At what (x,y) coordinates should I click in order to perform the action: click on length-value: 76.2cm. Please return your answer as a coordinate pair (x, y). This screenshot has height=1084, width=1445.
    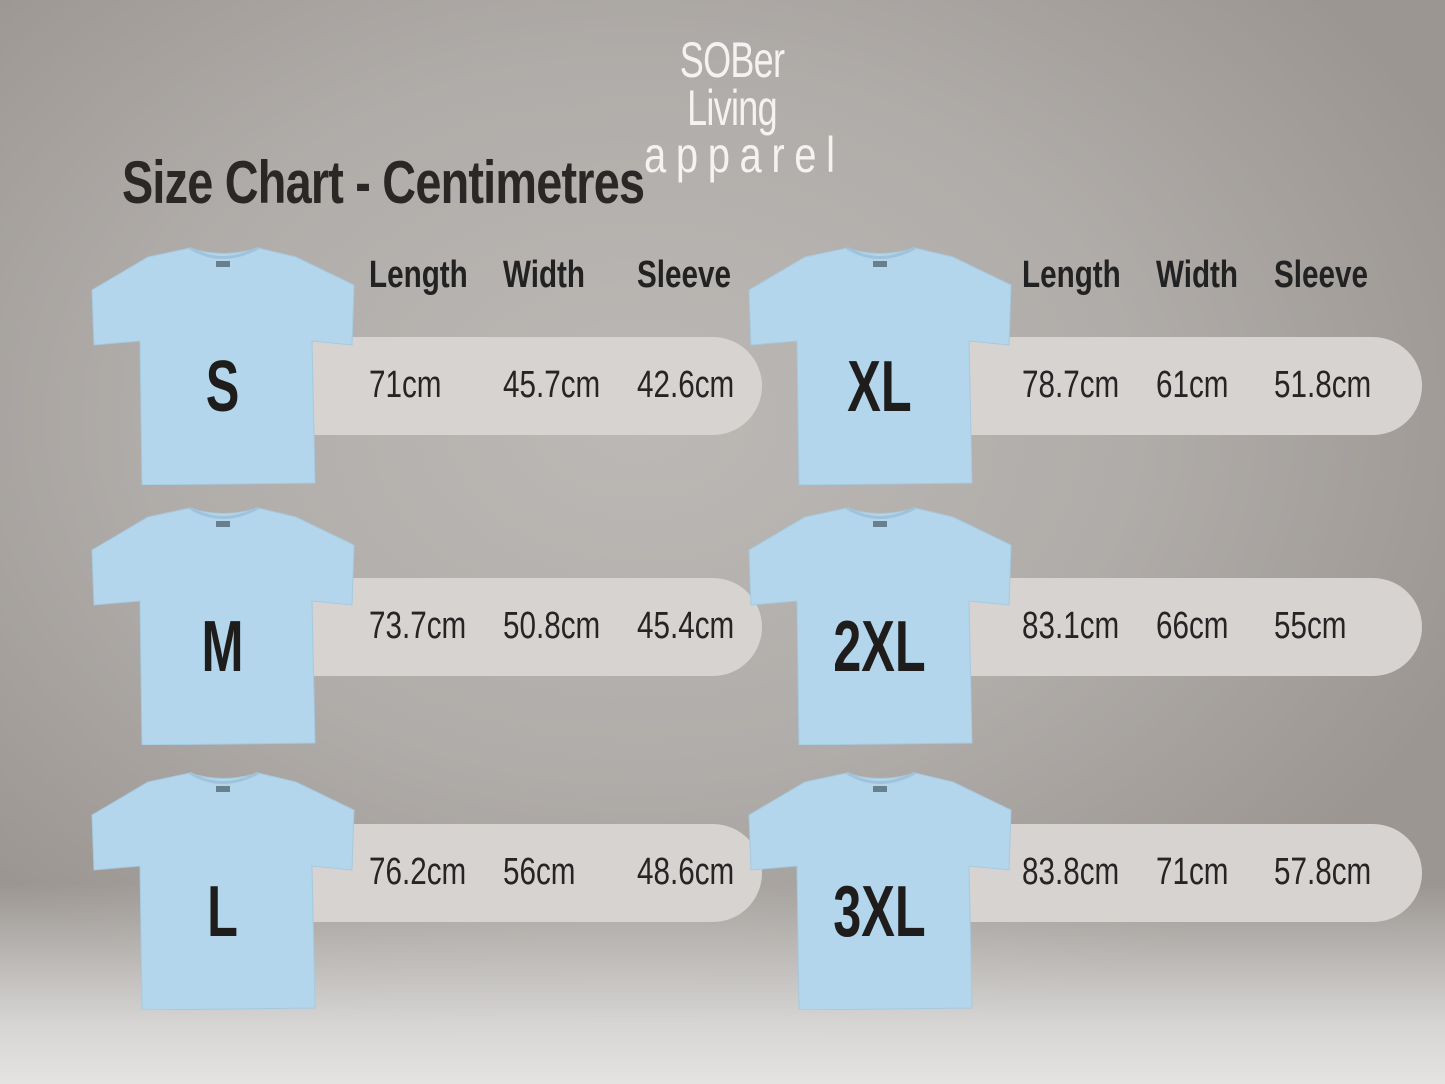
    Looking at the image, I should click on (418, 872).